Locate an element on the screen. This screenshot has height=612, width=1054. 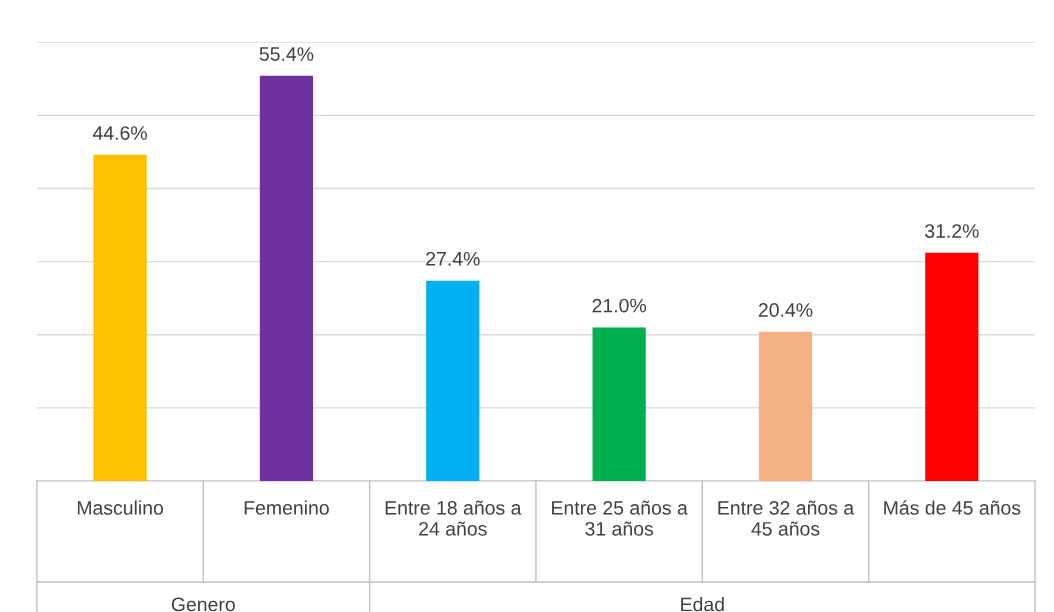
text: Genero is located at coordinates (203, 604).